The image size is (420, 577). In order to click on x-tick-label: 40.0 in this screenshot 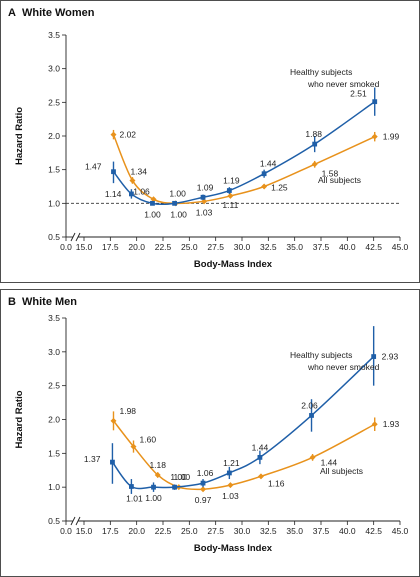, I will do `click(347, 531)`.